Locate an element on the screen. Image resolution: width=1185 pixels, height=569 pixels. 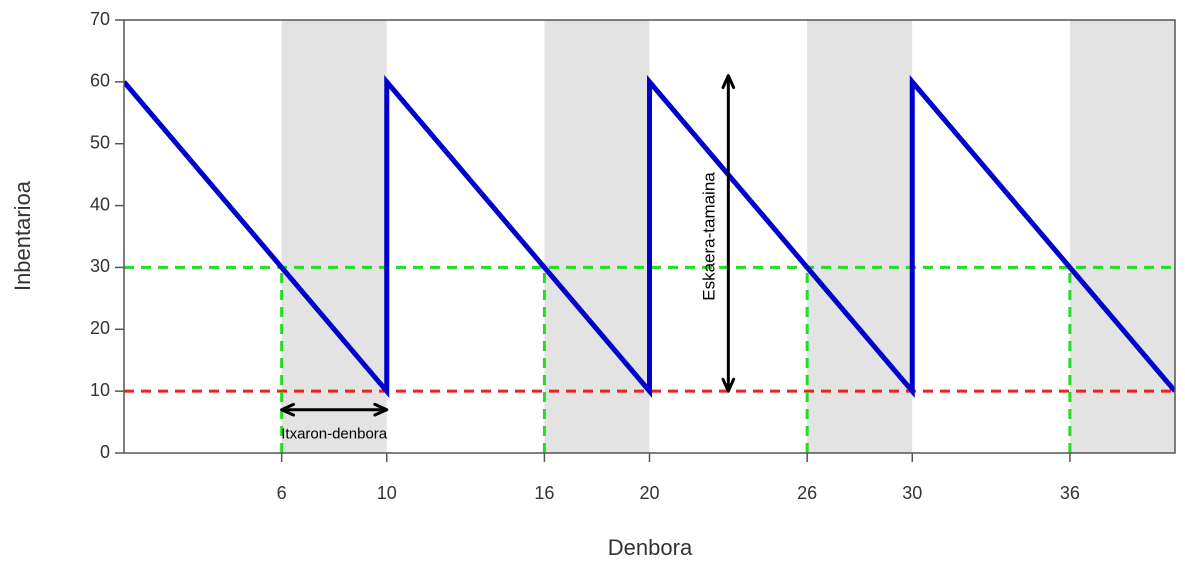
x-tick-label: 6 is located at coordinates (282, 493).